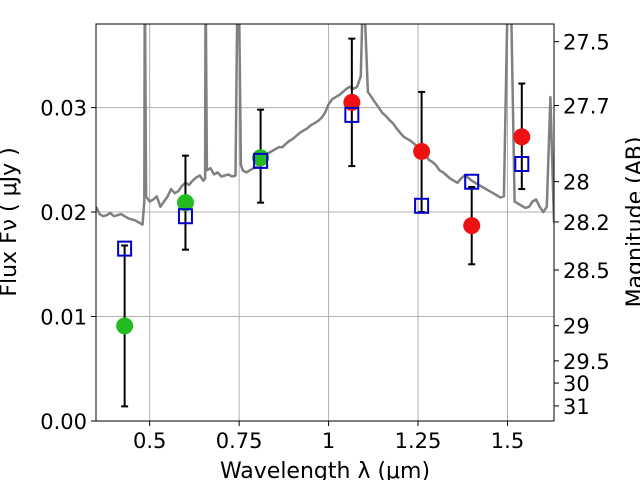  I want to click on mag-tick-label-8: 31, so click(576, 407).